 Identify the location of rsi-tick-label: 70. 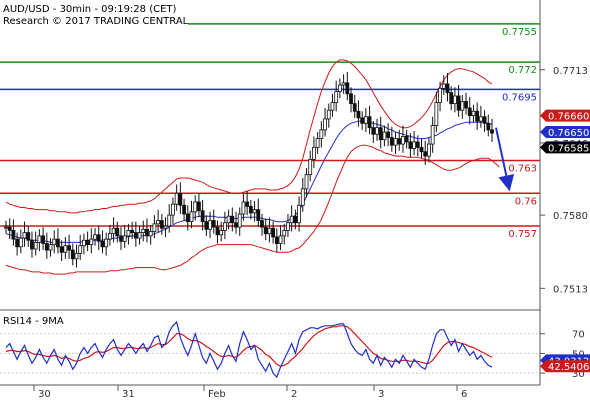
(578, 335).